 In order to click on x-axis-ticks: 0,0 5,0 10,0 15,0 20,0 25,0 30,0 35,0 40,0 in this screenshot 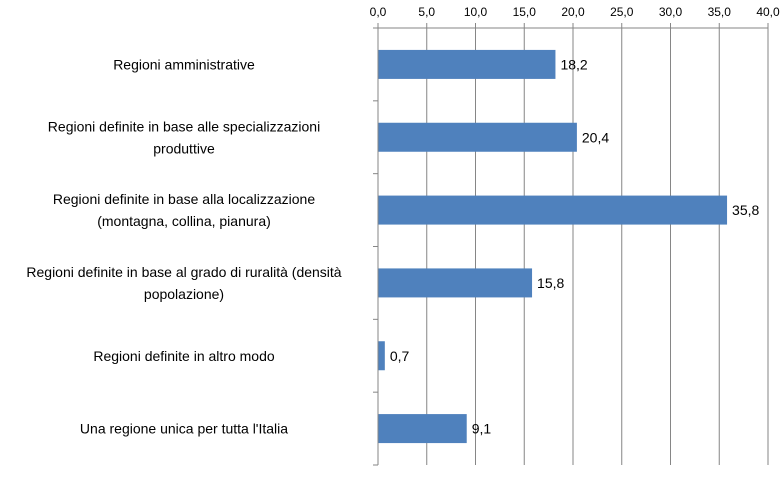, I will do `click(575, 16)`.